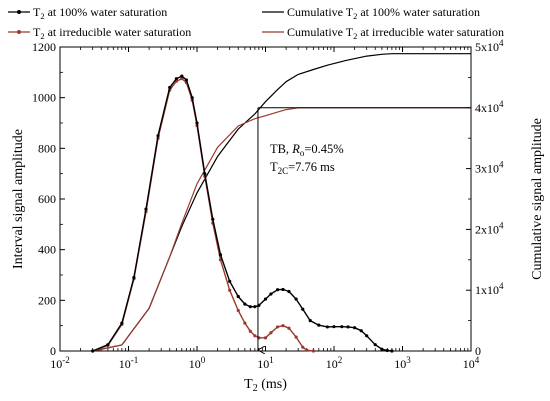 The image size is (550, 401). I want to click on x-tick-label: 10⁻², so click(60, 363).